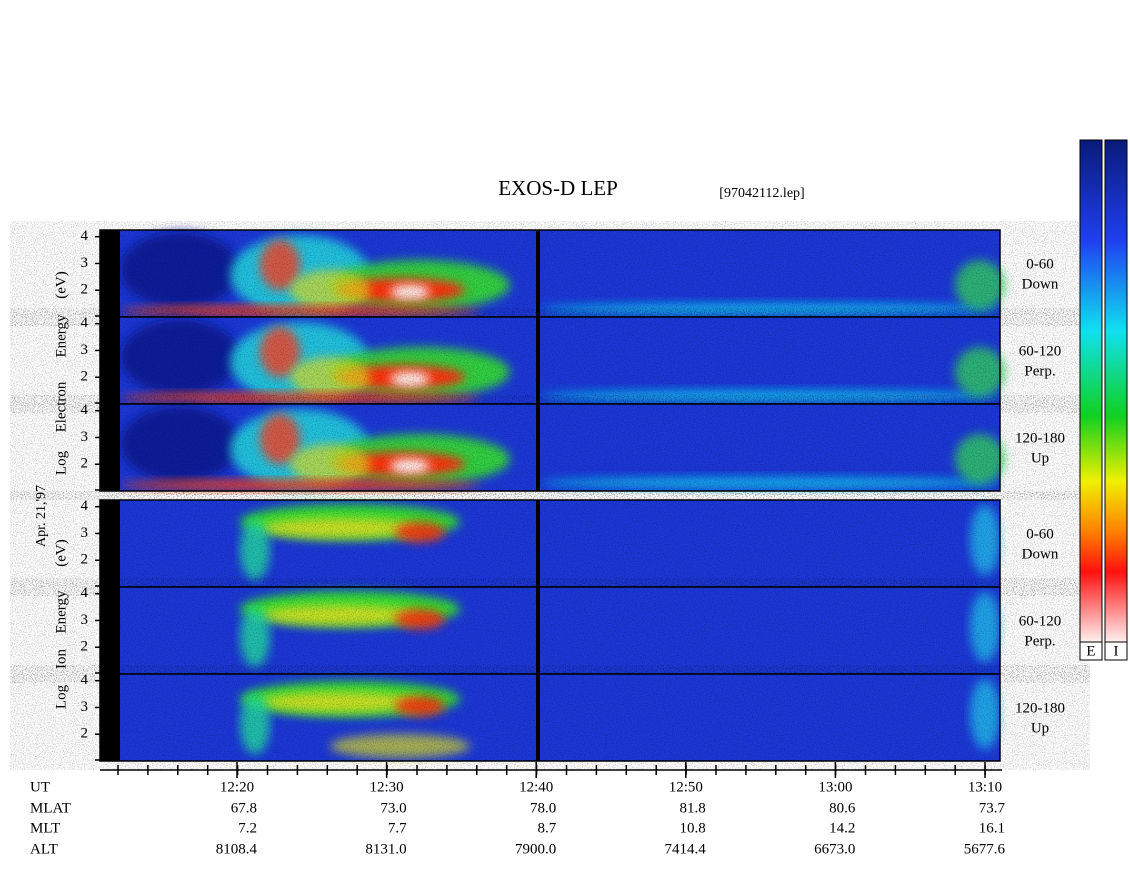 The height and width of the screenshot is (875, 1130). Describe the element at coordinates (686, 849) in the screenshot. I see `orbit-value: 7414.4` at that location.